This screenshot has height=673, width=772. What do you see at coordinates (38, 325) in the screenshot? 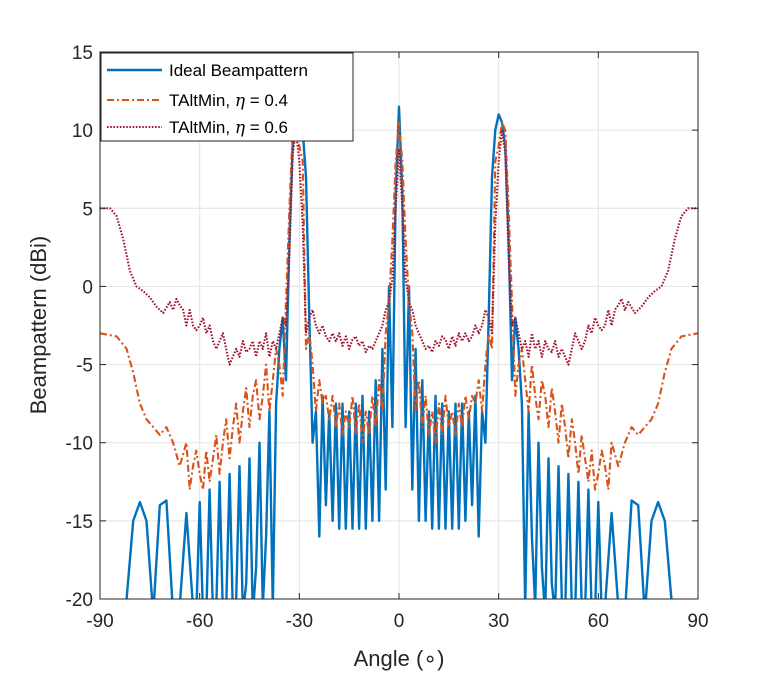
I see `y-axis-label: Beampattern (dBi)` at bounding box center [38, 325].